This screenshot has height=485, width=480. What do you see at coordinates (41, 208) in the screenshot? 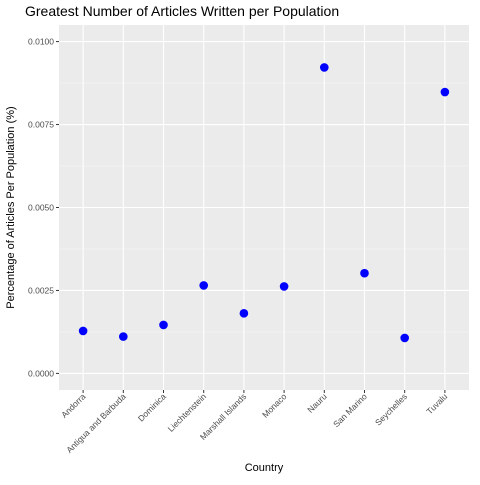
I see `y-tick-label: 0.0050` at bounding box center [41, 208].